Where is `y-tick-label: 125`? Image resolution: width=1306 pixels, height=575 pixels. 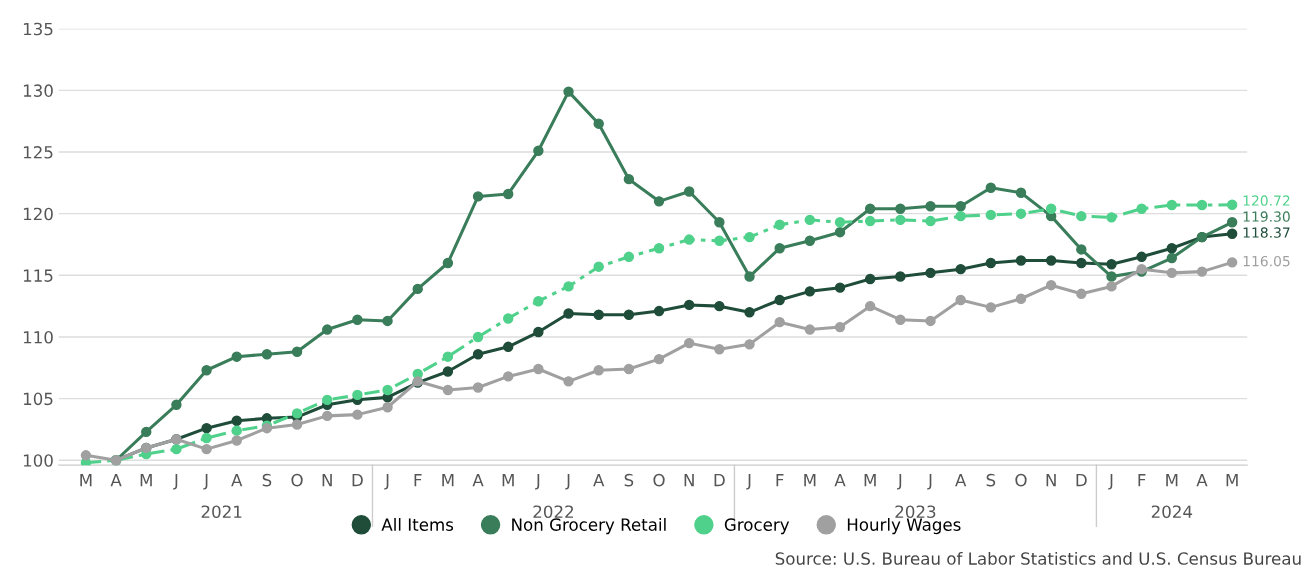 y-tick-label: 125 is located at coordinates (38, 152).